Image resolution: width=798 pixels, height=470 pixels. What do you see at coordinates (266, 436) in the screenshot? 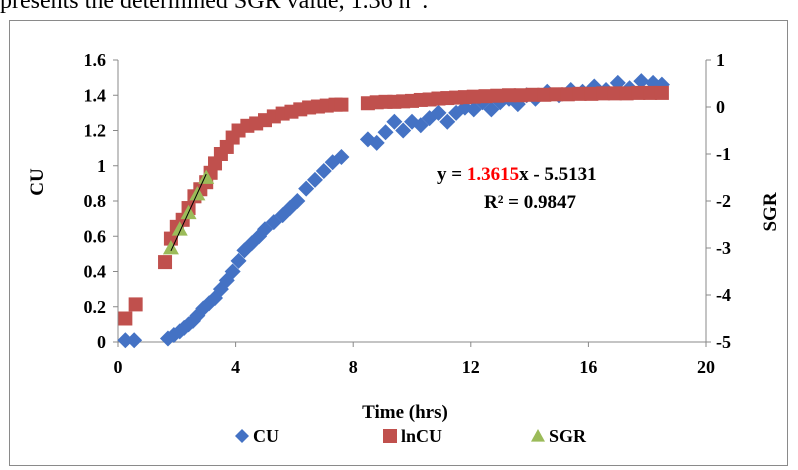
I see `legend-label-cu: CU` at bounding box center [266, 436].